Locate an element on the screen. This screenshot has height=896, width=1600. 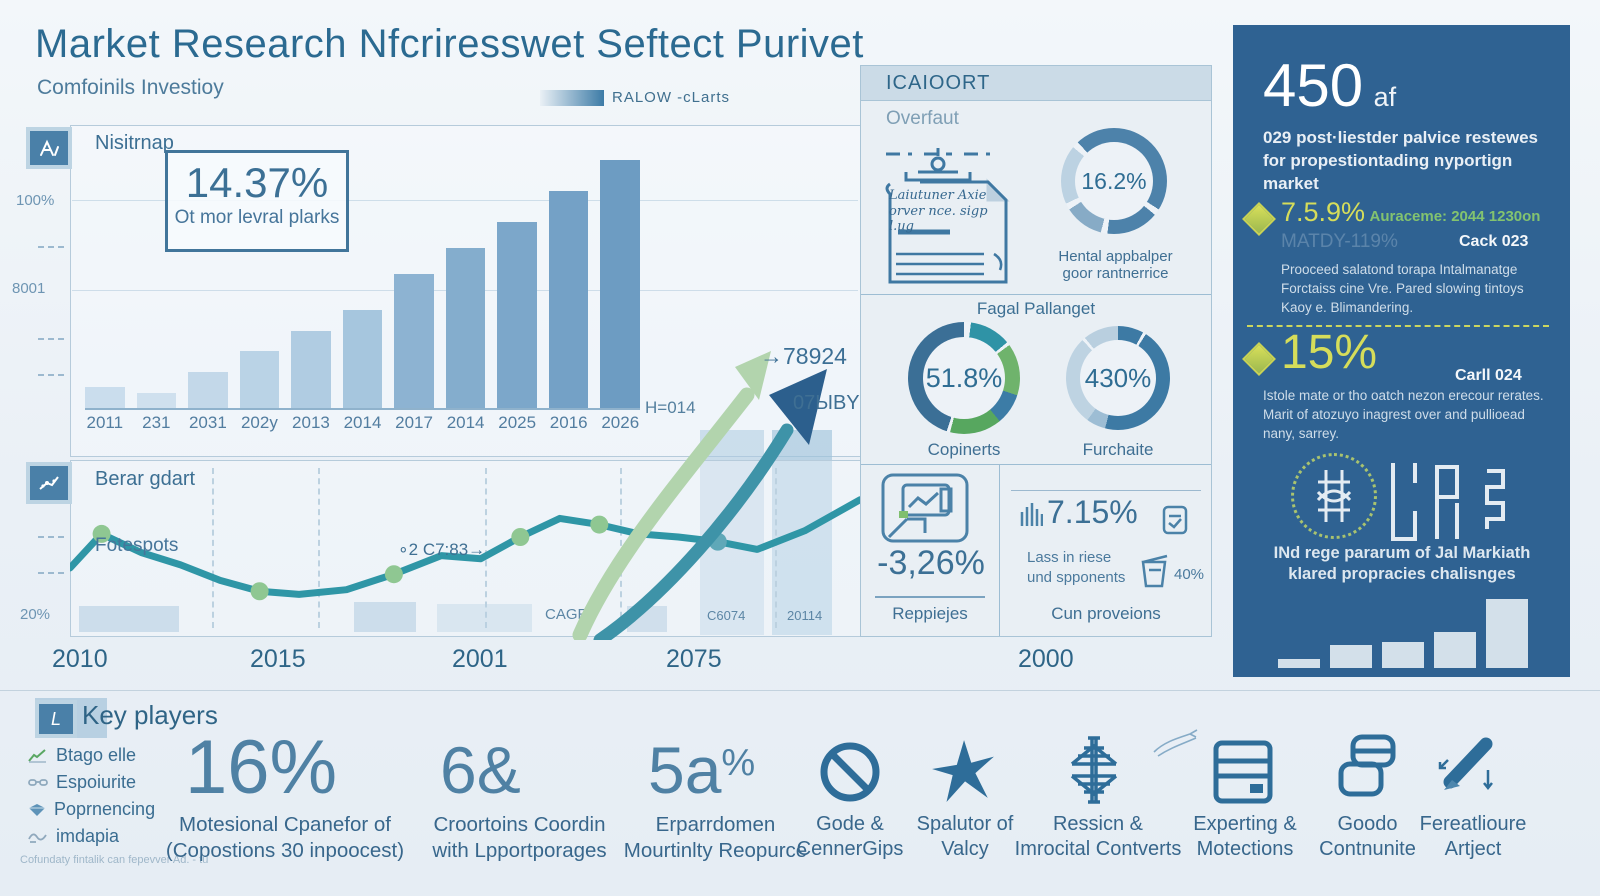
glyph-cluster-icon is located at coordinates (1448, 502).